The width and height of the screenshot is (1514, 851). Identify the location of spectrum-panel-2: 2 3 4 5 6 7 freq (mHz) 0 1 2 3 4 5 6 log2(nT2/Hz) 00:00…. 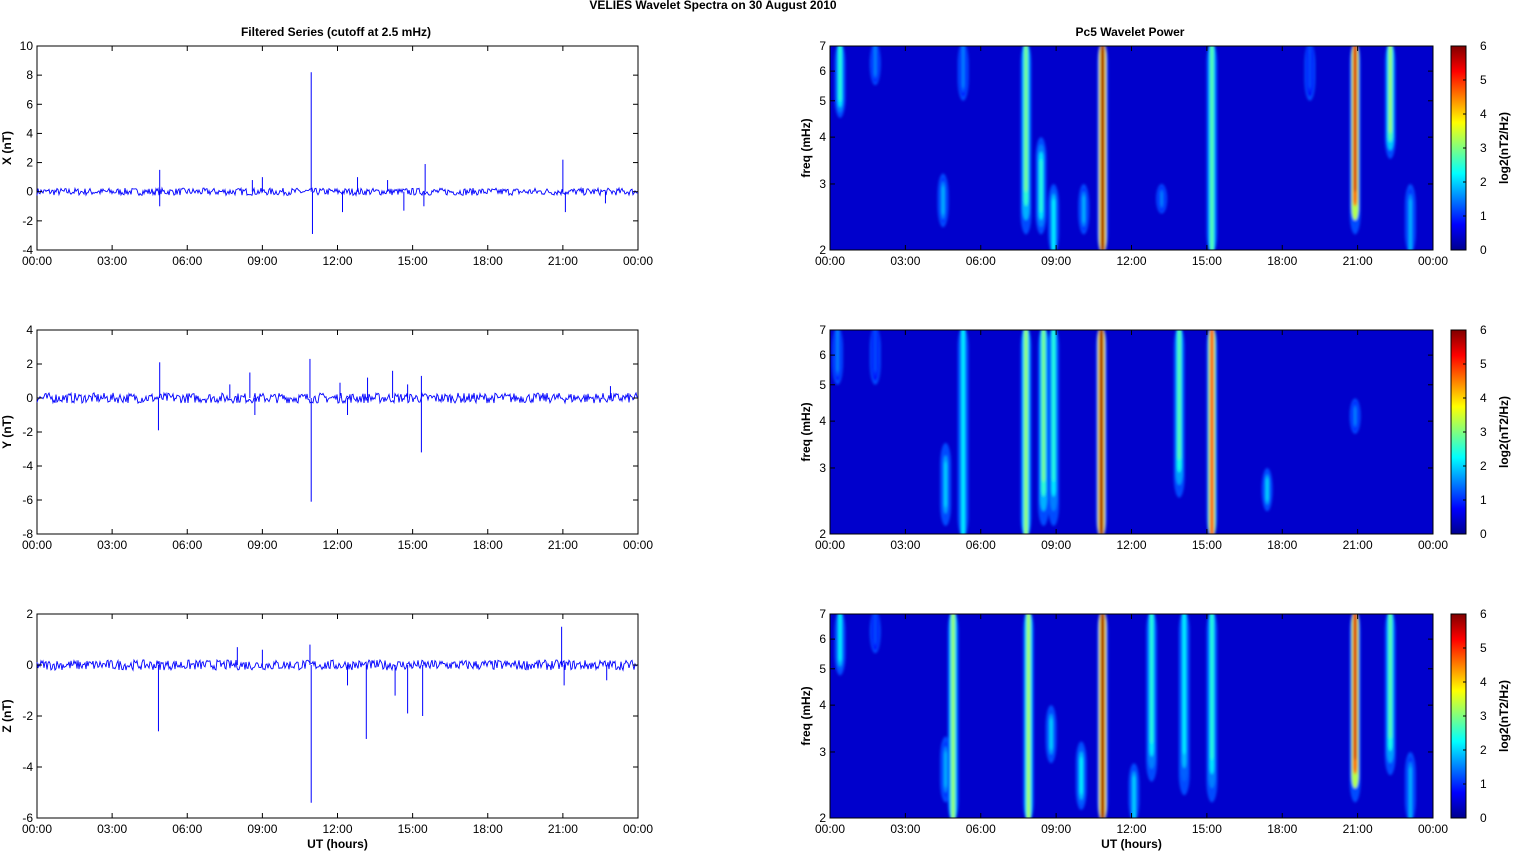
(1155, 729).